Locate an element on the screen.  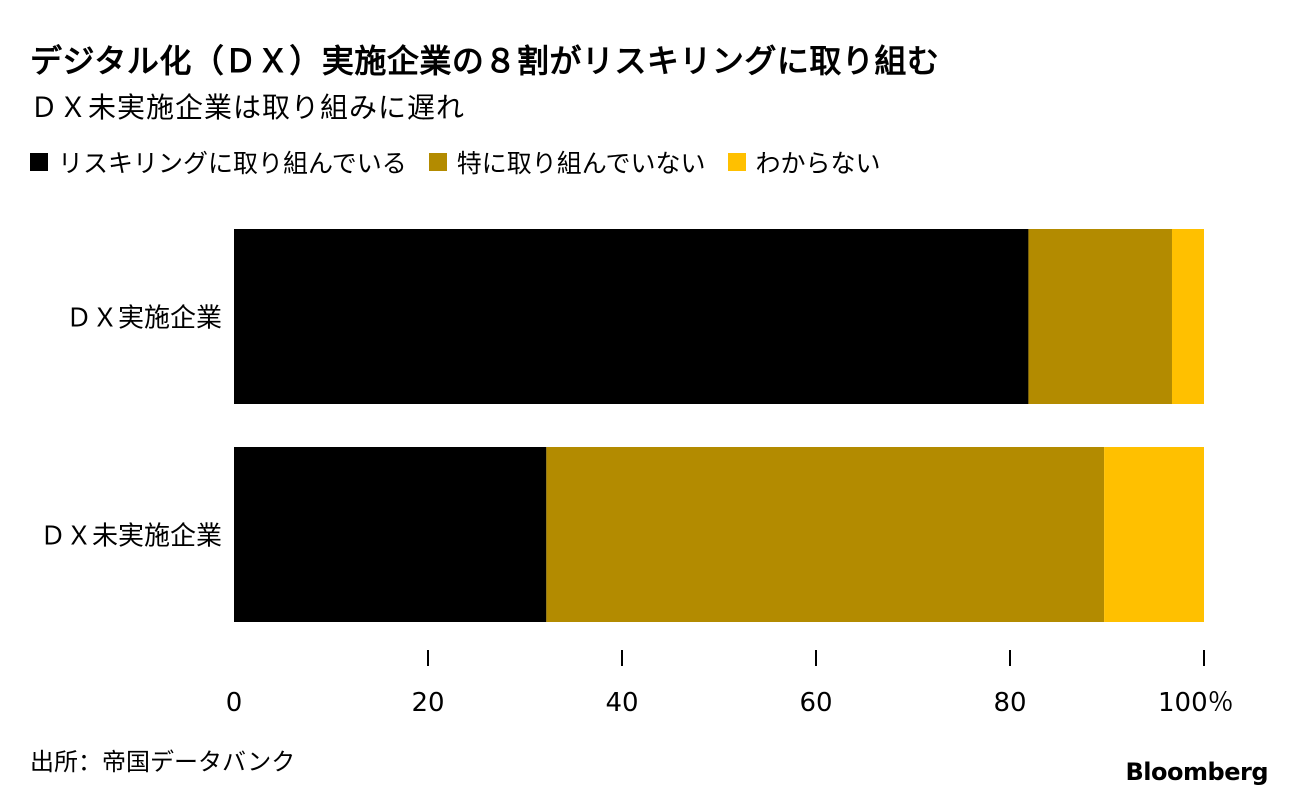
legend-item-series-1: 特に取り組んでいない is located at coordinates (567, 162).